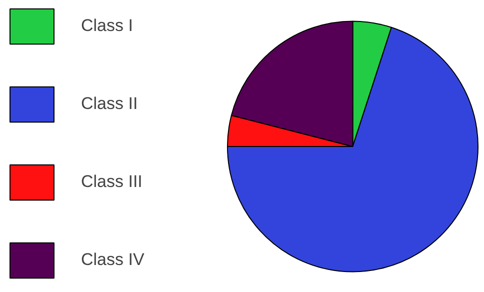  Describe the element at coordinates (111, 182) in the screenshot. I see `legend-label: Class III` at that location.